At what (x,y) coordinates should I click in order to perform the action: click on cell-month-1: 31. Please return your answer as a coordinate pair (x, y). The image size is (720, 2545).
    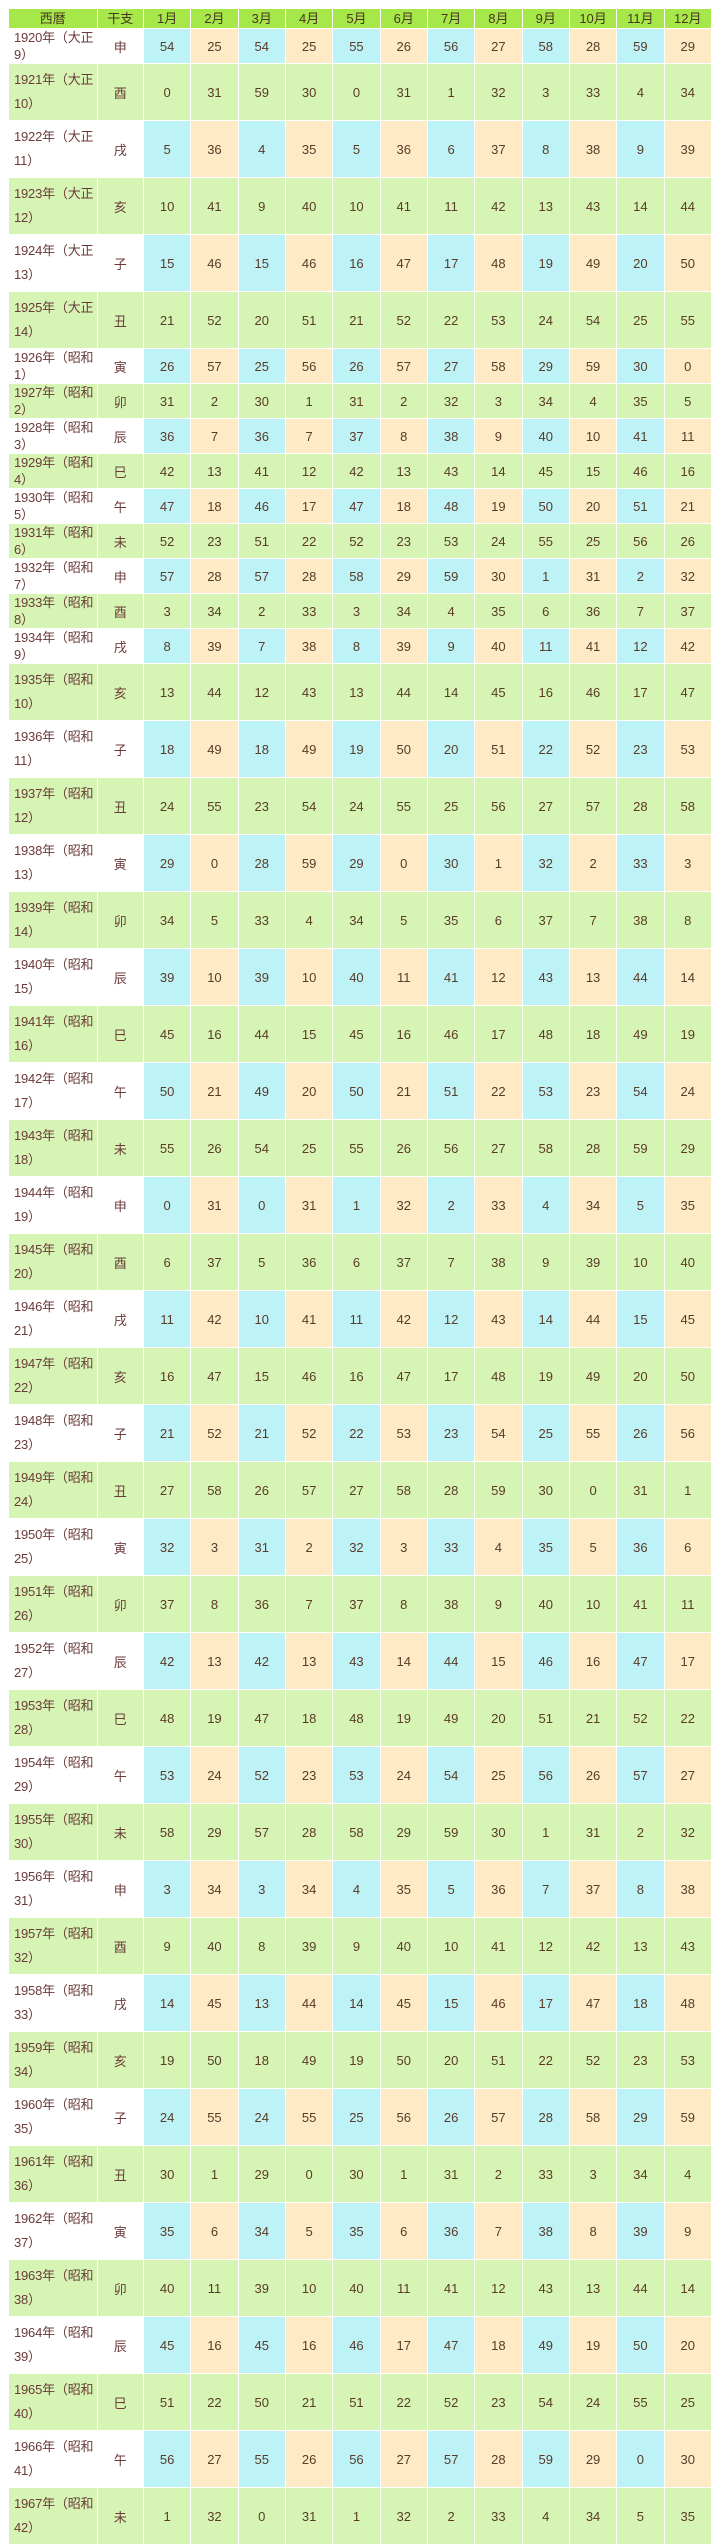
    Looking at the image, I should click on (167, 401).